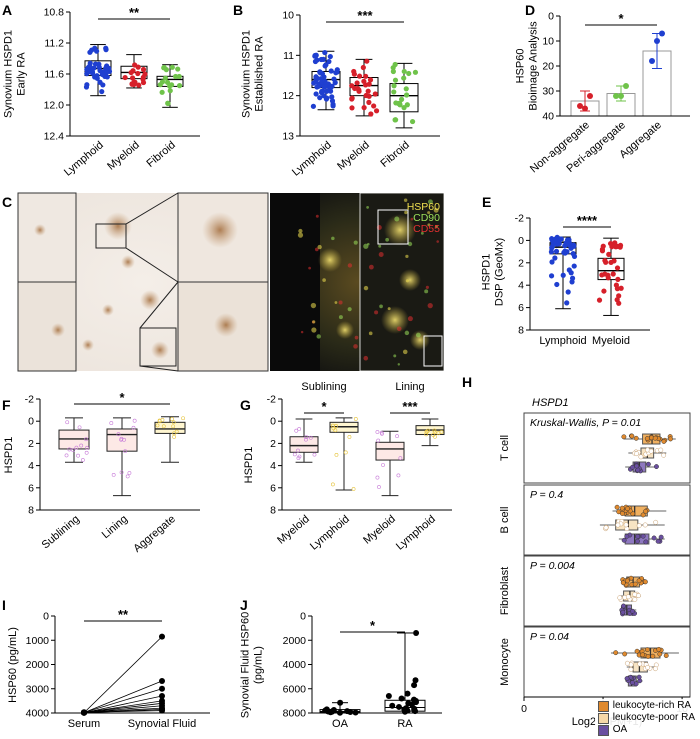 The image size is (700, 739). Describe the element at coordinates (31, 511) in the screenshot. I see `y-tick-label: 8` at that location.